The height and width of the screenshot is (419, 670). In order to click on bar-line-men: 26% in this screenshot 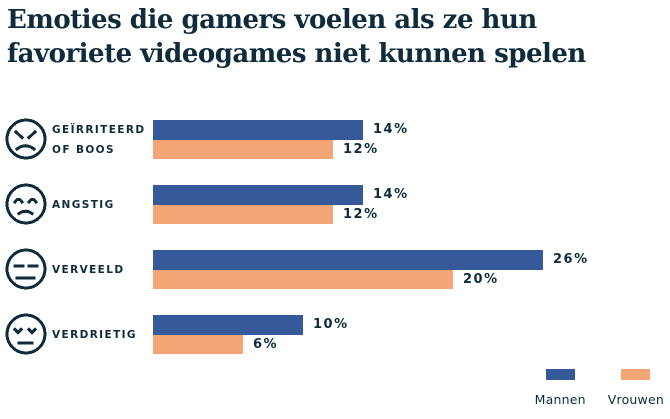, I will do `click(411, 260)`.